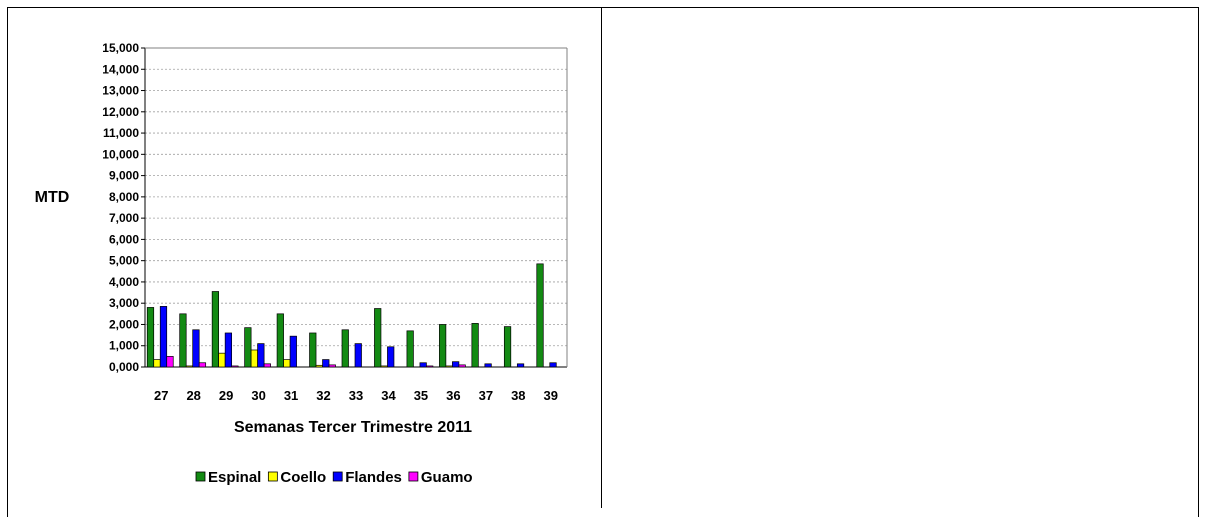  I want to click on y-tick-label: 13,000, so click(120, 91).